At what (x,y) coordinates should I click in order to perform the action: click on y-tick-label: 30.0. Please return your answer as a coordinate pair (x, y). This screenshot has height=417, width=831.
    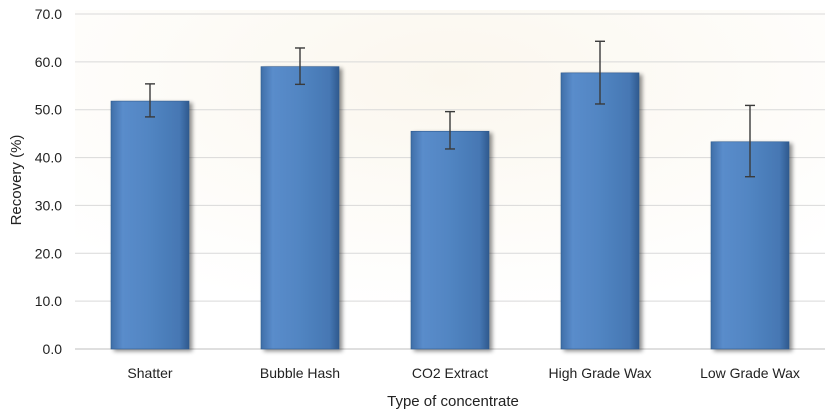
    Looking at the image, I should click on (48, 205).